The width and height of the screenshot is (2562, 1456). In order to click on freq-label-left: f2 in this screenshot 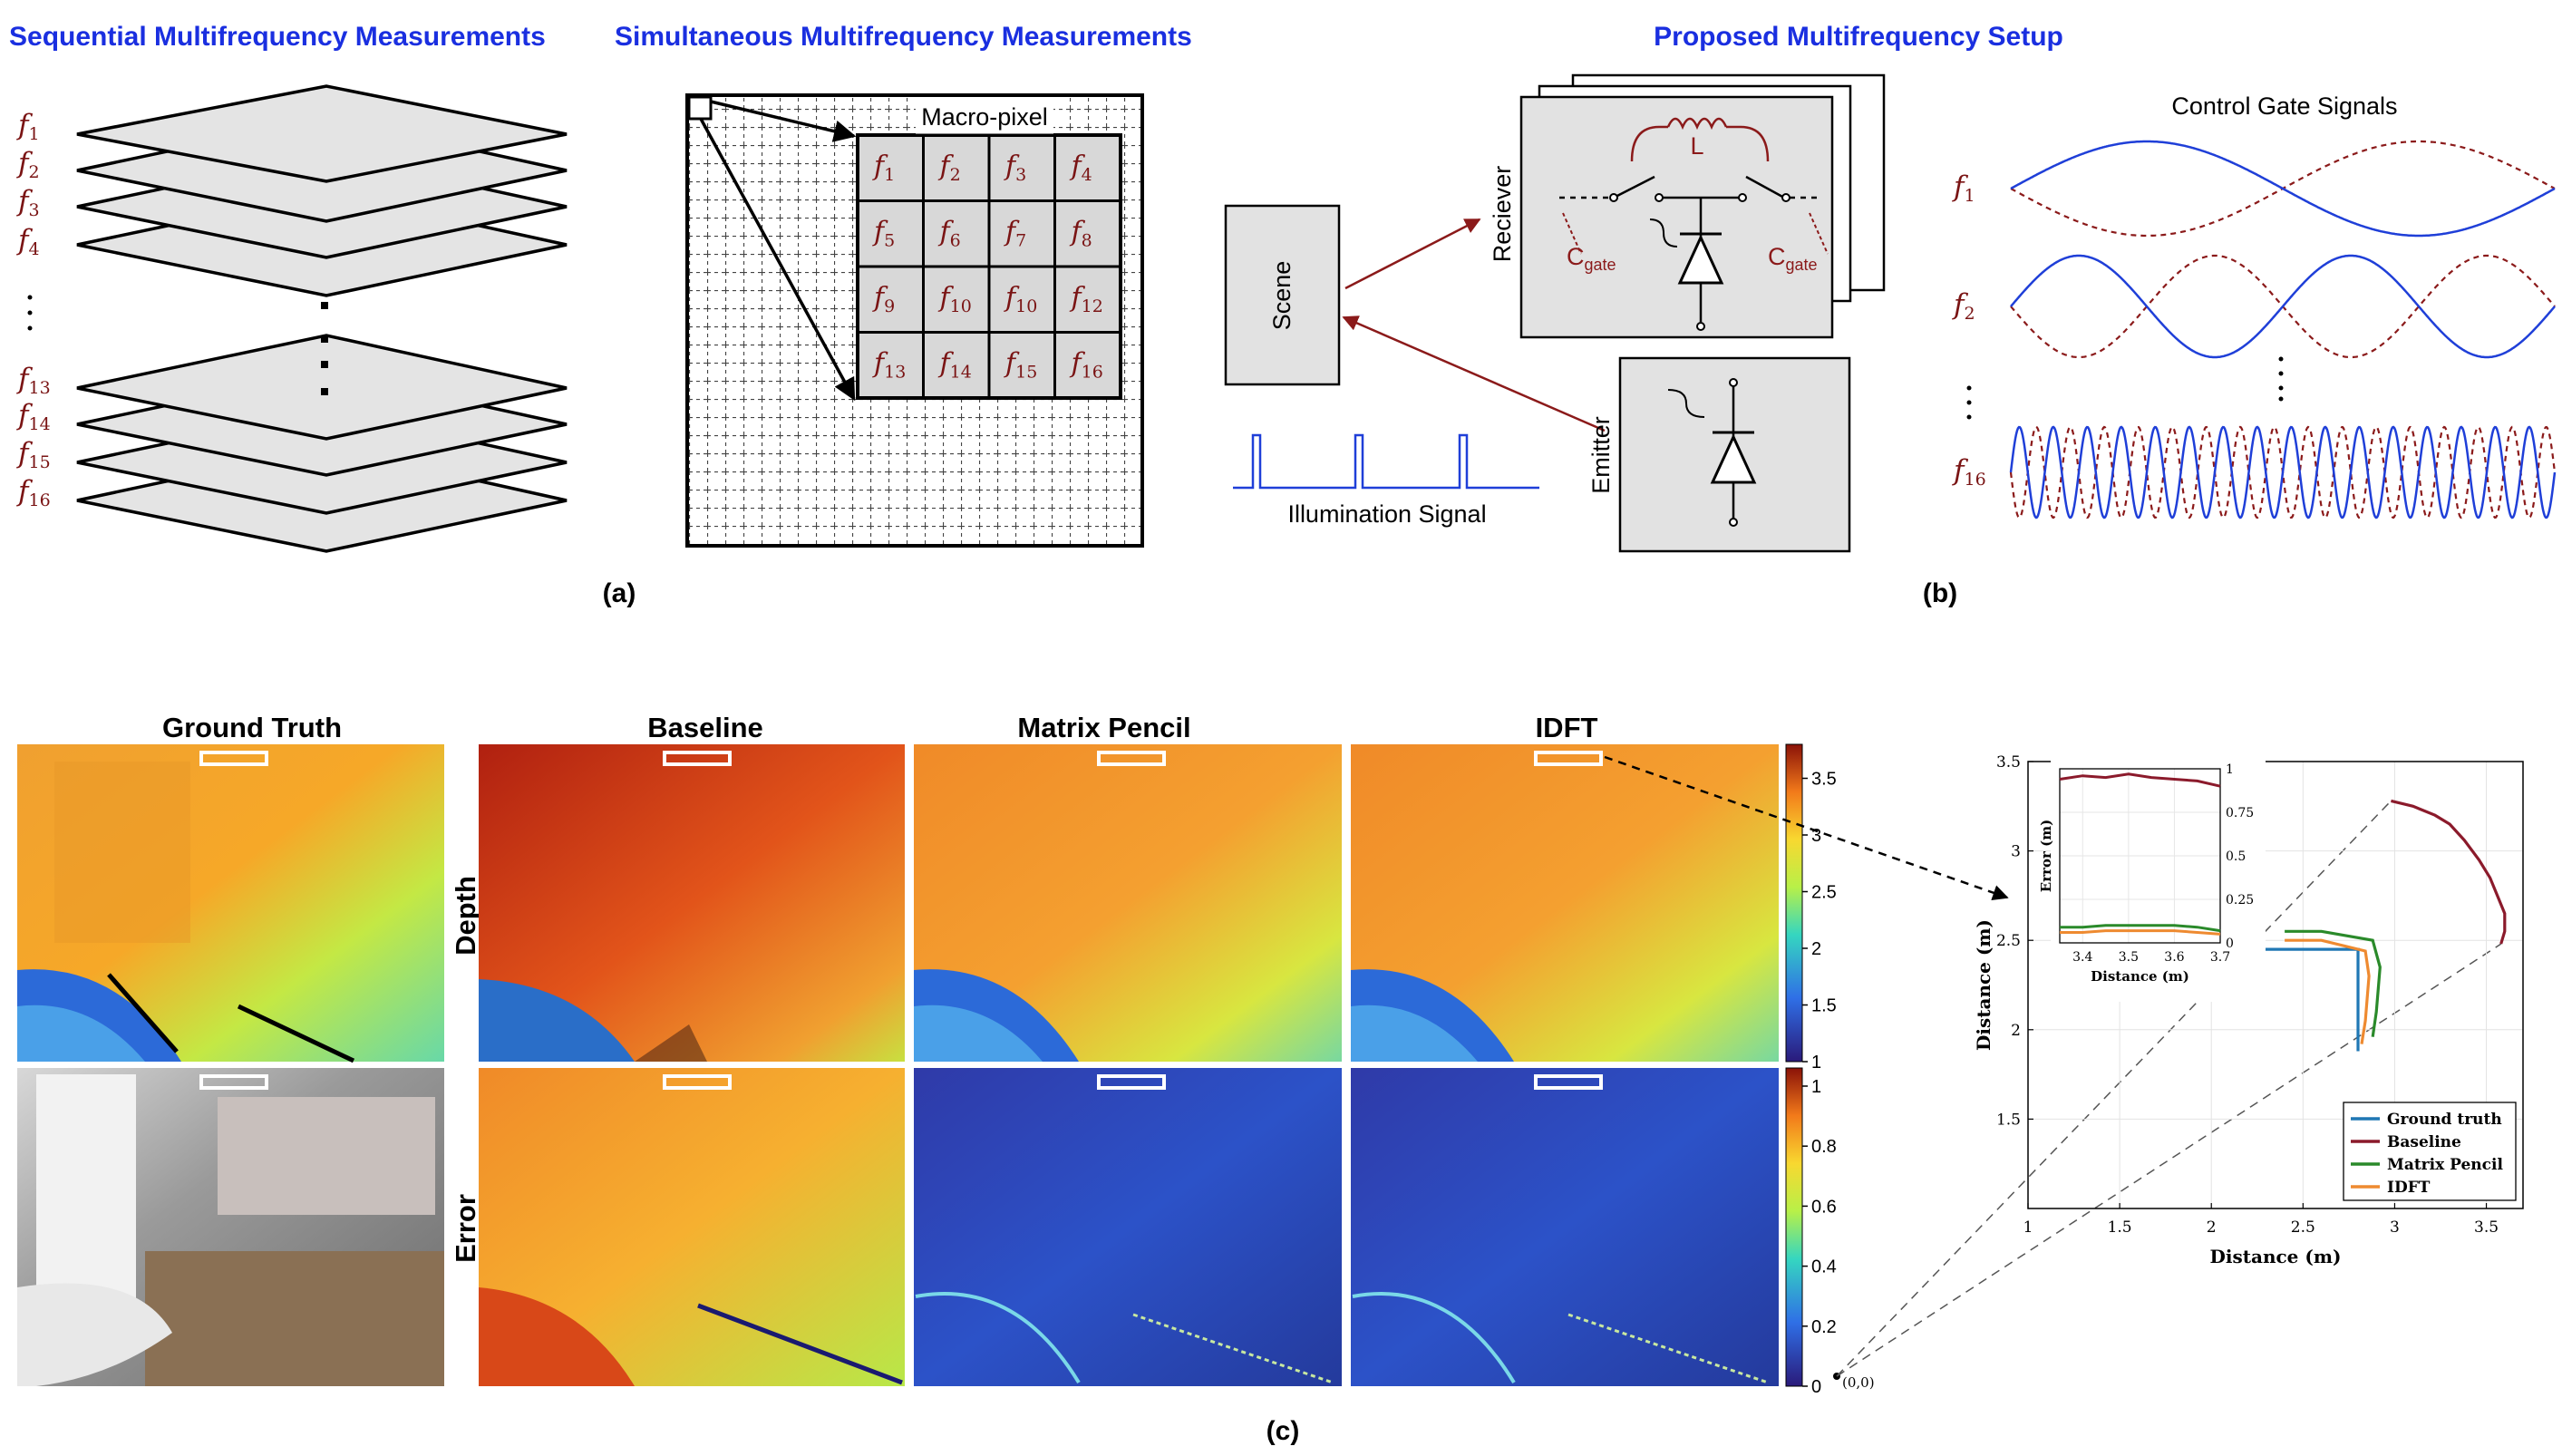, I will do `click(28, 164)`.